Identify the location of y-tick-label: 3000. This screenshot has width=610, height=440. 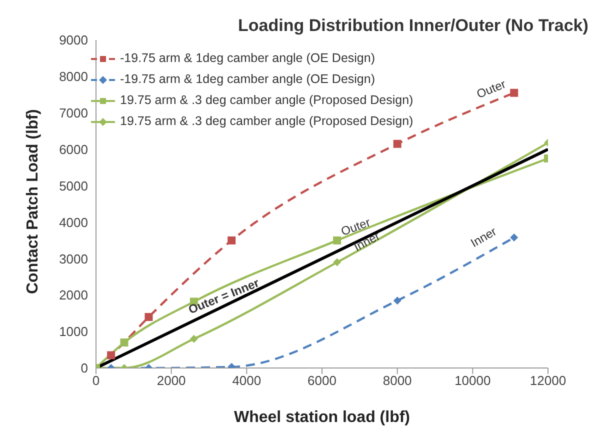
(73, 258).